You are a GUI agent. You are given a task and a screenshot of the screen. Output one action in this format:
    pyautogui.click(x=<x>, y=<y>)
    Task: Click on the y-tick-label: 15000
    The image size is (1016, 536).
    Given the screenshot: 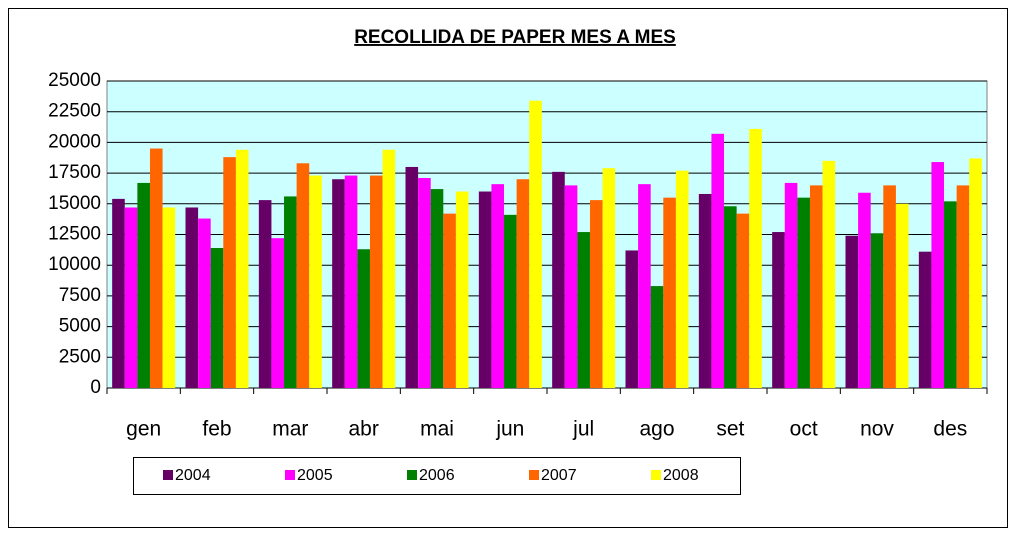 What is the action you would take?
    pyautogui.click(x=74, y=203)
    